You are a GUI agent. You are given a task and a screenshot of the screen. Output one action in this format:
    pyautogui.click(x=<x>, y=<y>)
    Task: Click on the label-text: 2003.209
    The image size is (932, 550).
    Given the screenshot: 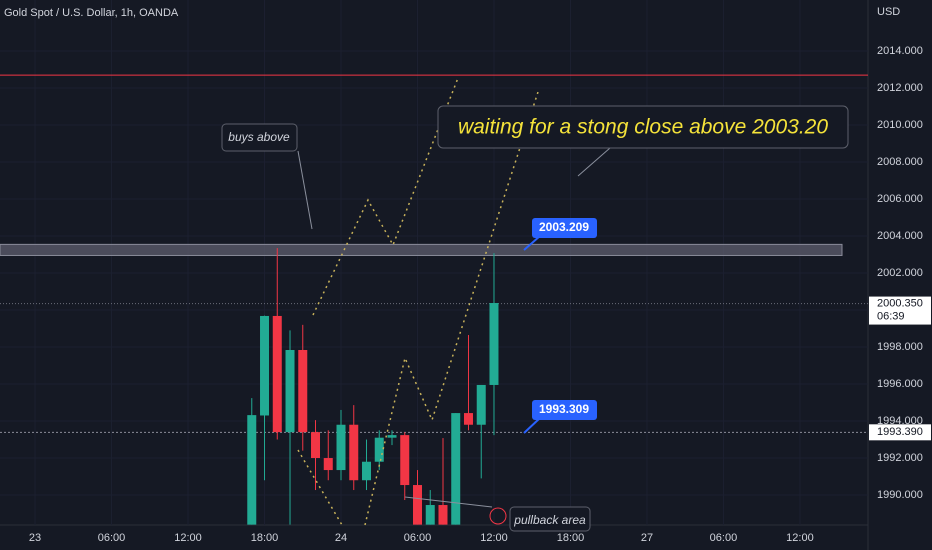 What is the action you would take?
    pyautogui.click(x=564, y=227)
    